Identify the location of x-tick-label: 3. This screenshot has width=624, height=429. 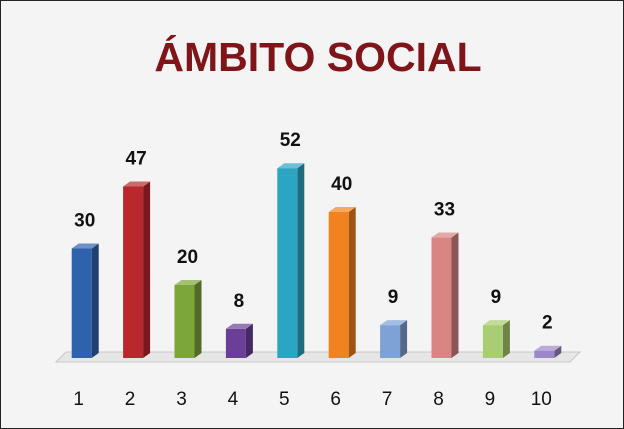
(181, 399).